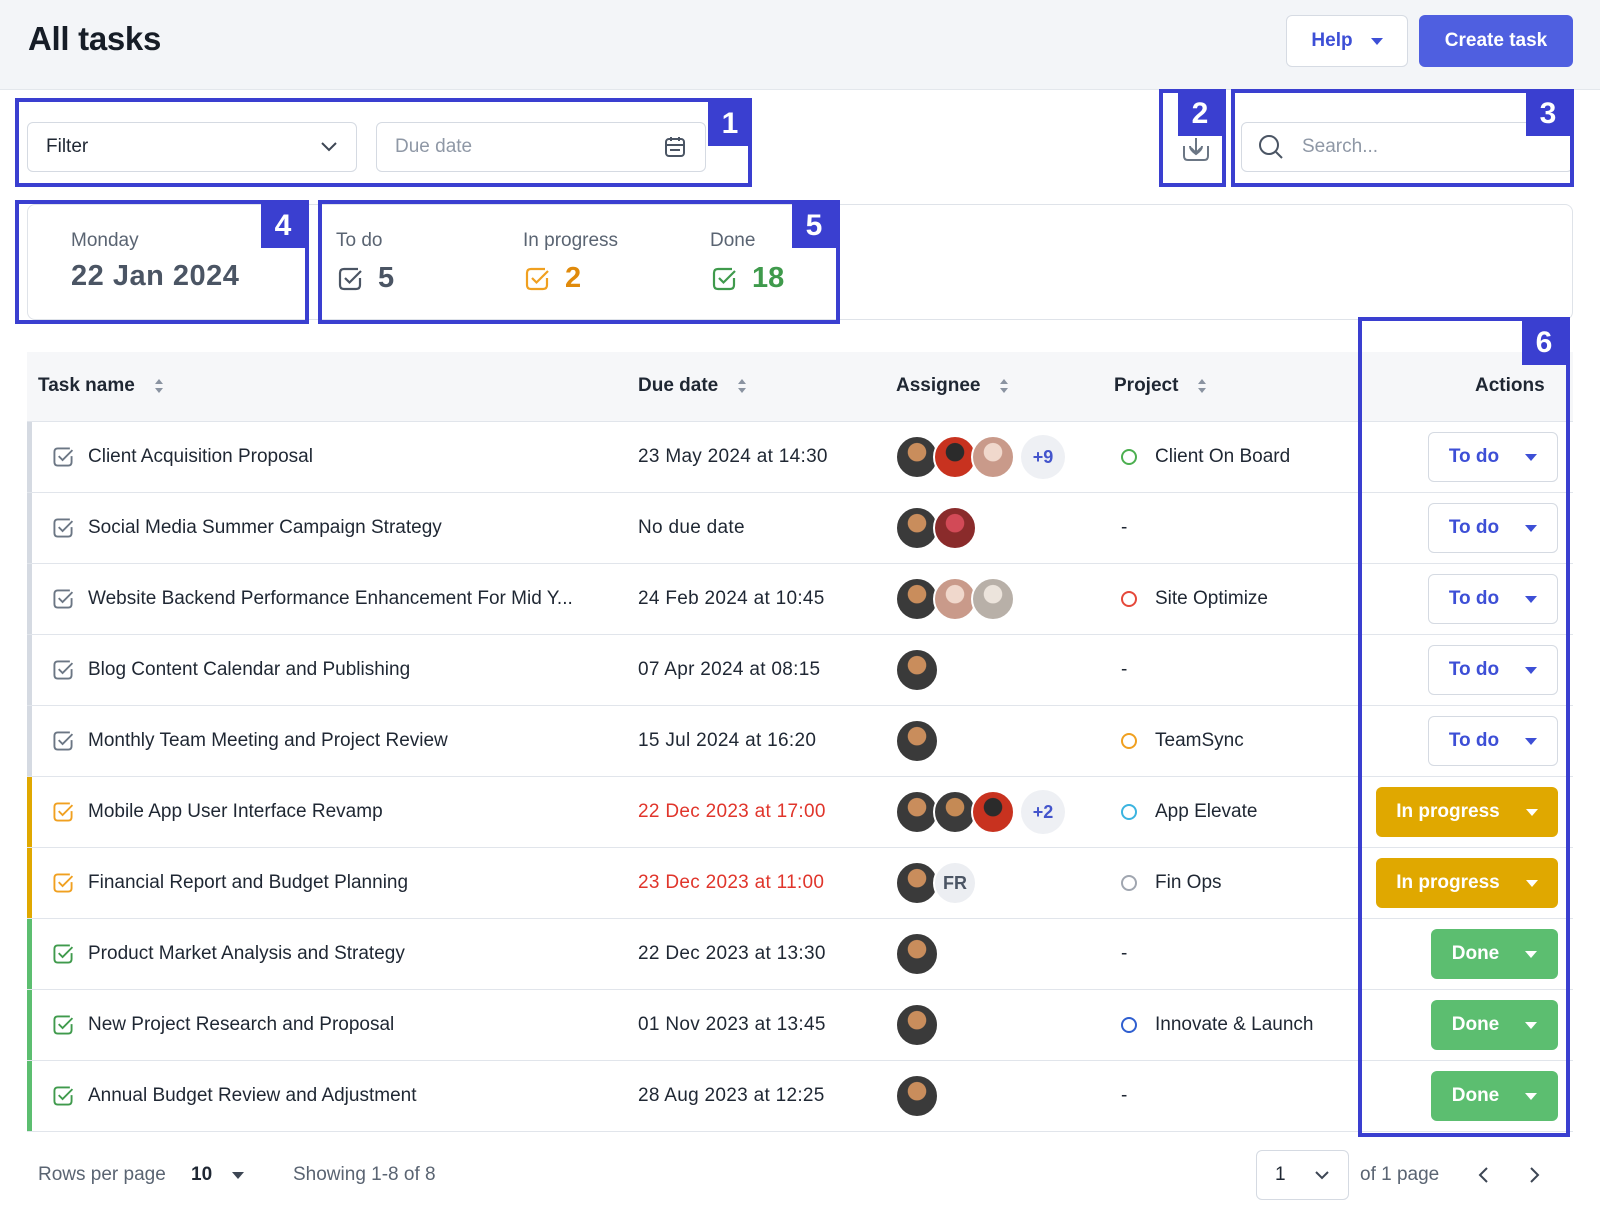 This screenshot has width=1600, height=1218. Describe the element at coordinates (241, 1024) in the screenshot. I see `task-name: New Project Research and Proposal` at that location.